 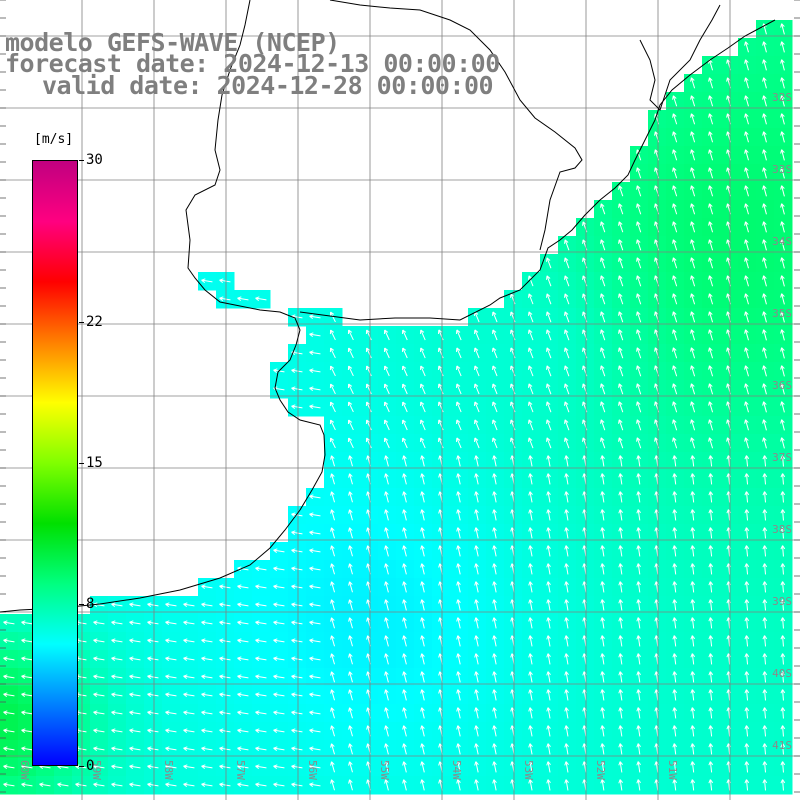 What do you see at coordinates (55, 463) in the screenshot?
I see `colorbar` at bounding box center [55, 463].